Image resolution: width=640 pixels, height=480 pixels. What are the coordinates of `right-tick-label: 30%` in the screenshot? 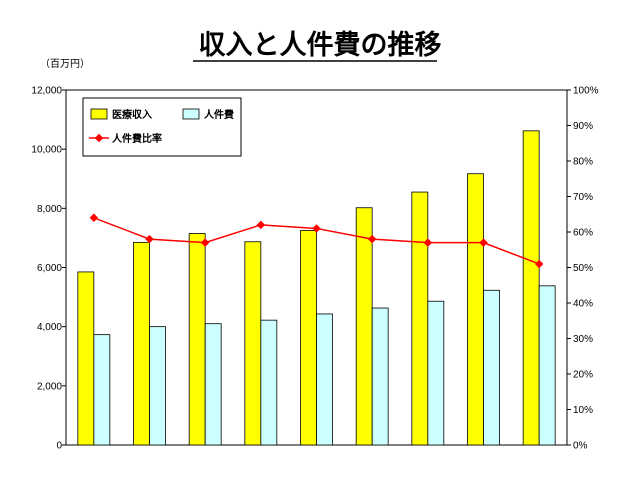 It's located at (583, 339).